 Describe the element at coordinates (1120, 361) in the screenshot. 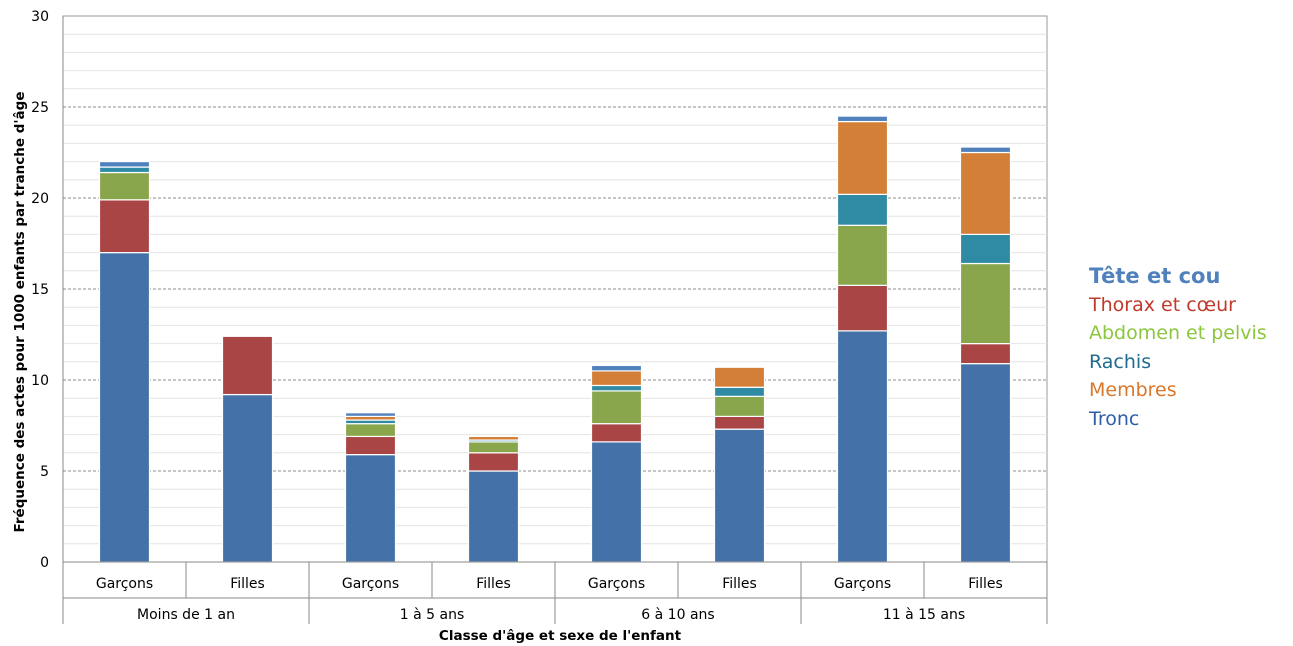

I see `legend-item-rachis: Rachis` at that location.